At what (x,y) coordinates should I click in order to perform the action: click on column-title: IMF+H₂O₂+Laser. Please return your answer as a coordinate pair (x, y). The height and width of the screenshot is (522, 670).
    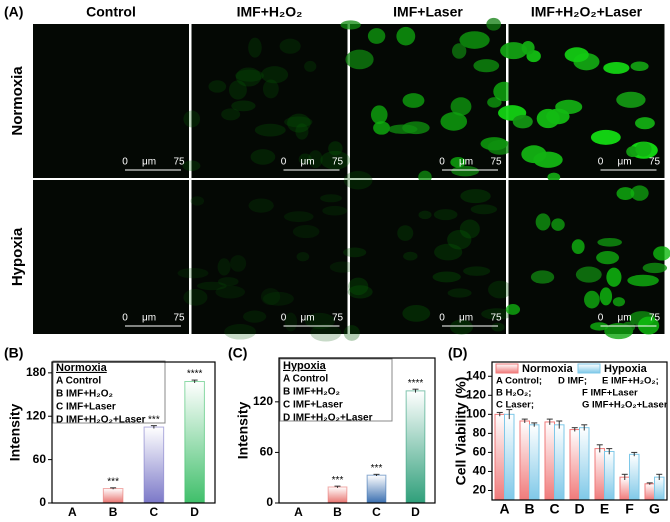
    Looking at the image, I should click on (587, 12).